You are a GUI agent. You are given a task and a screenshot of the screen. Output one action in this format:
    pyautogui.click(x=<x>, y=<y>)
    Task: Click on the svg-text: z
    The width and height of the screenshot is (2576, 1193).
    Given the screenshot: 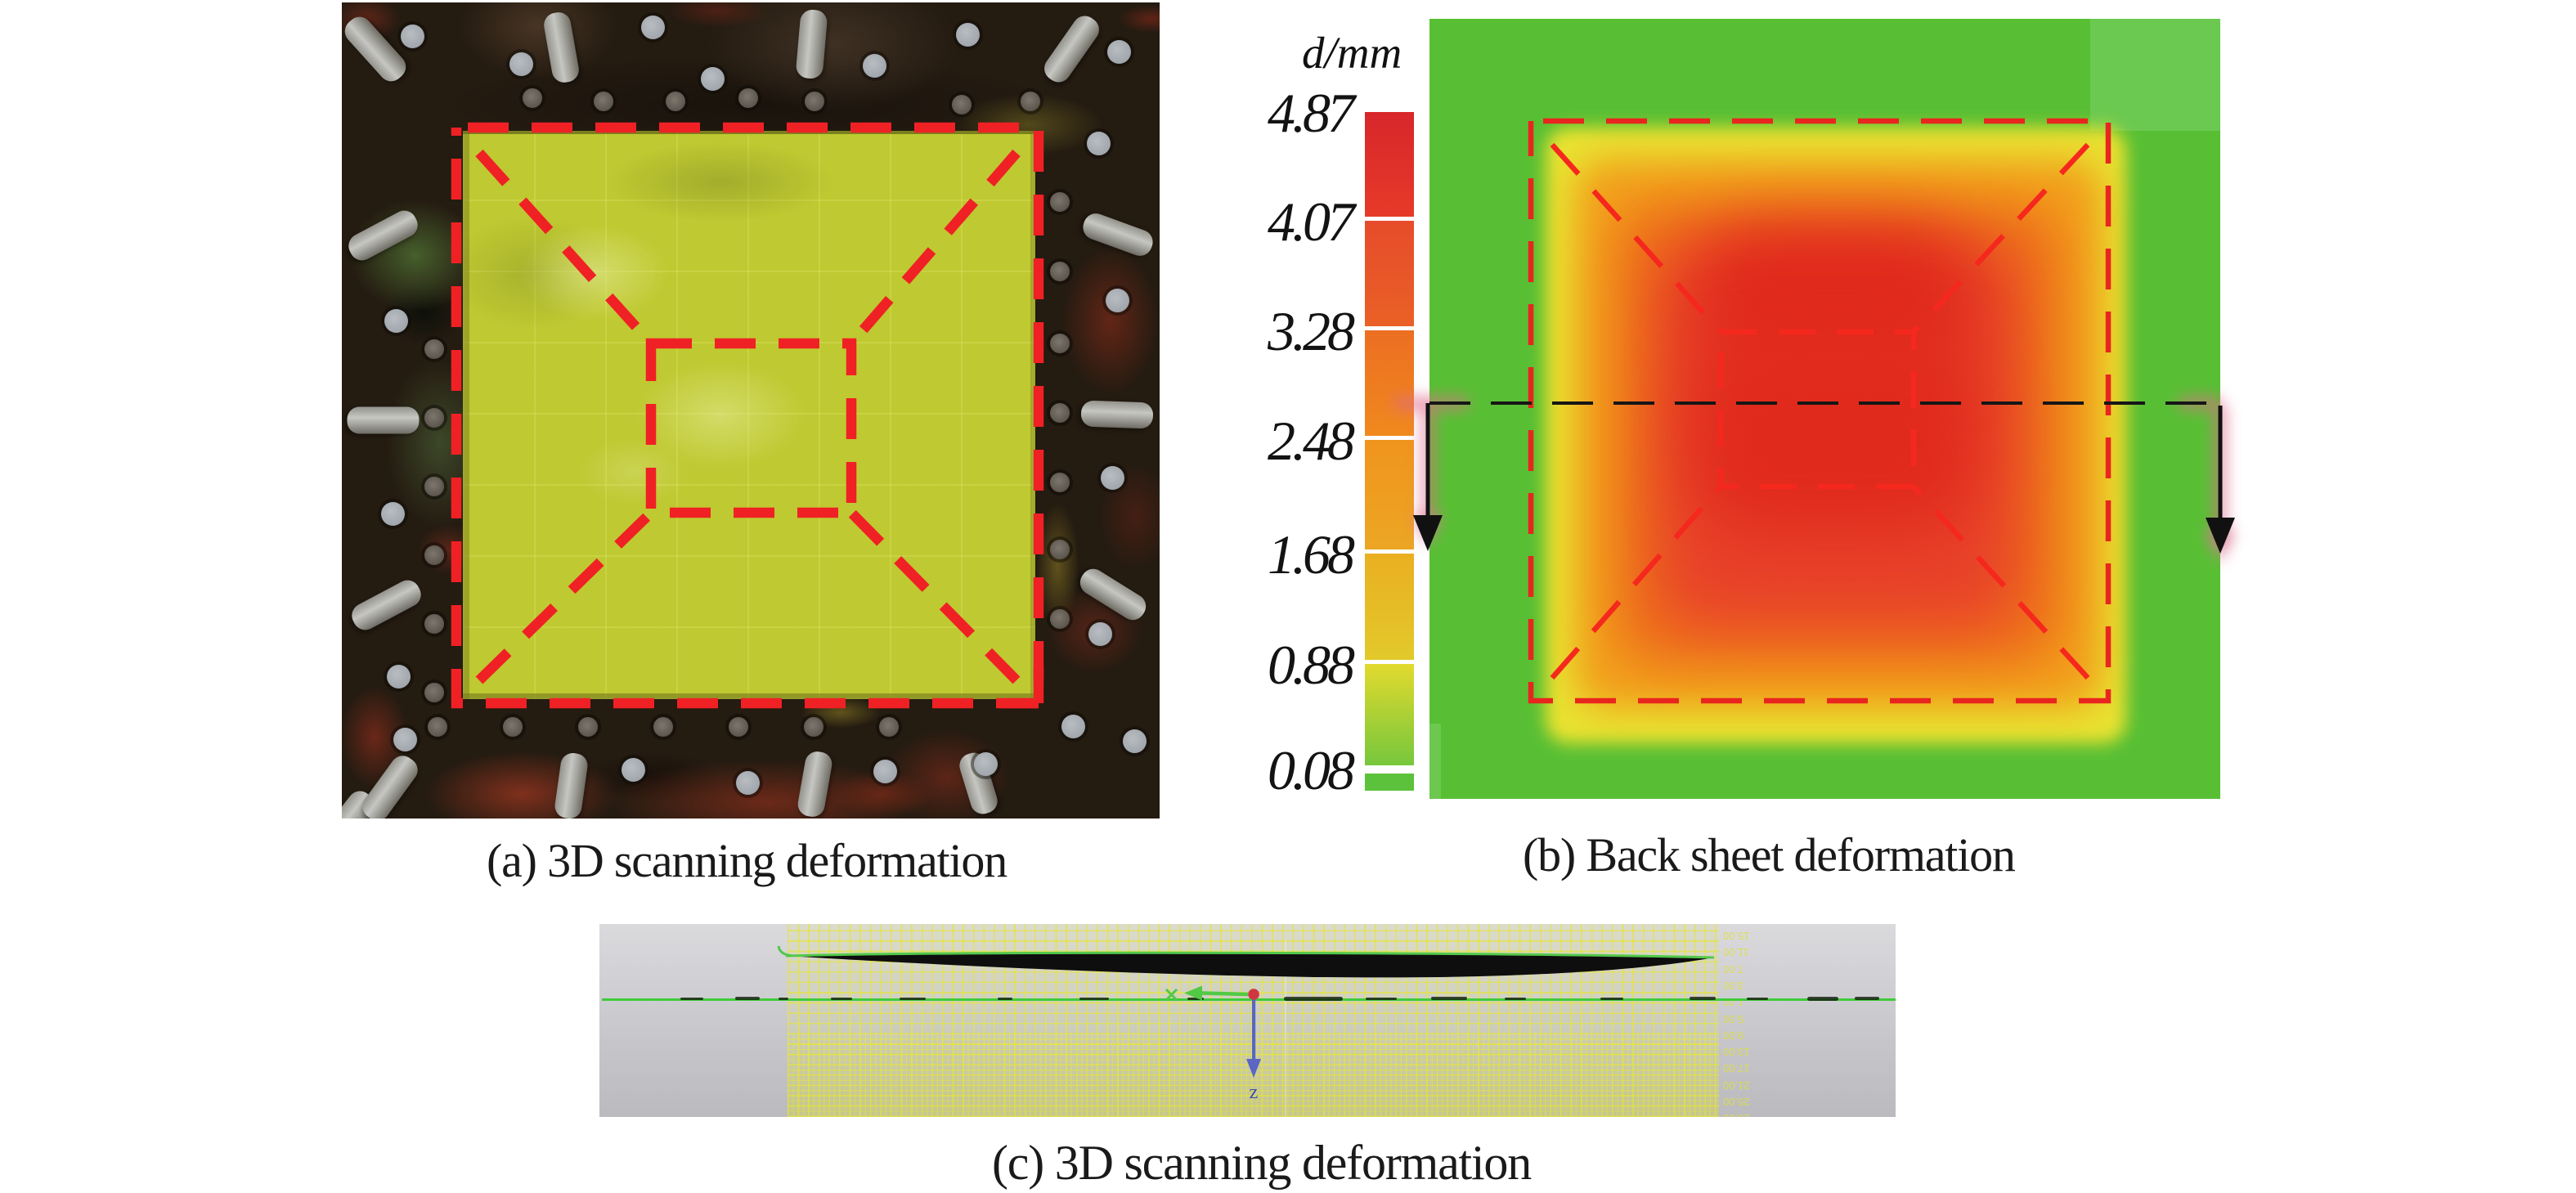 What is the action you would take?
    pyautogui.click(x=1254, y=1092)
    